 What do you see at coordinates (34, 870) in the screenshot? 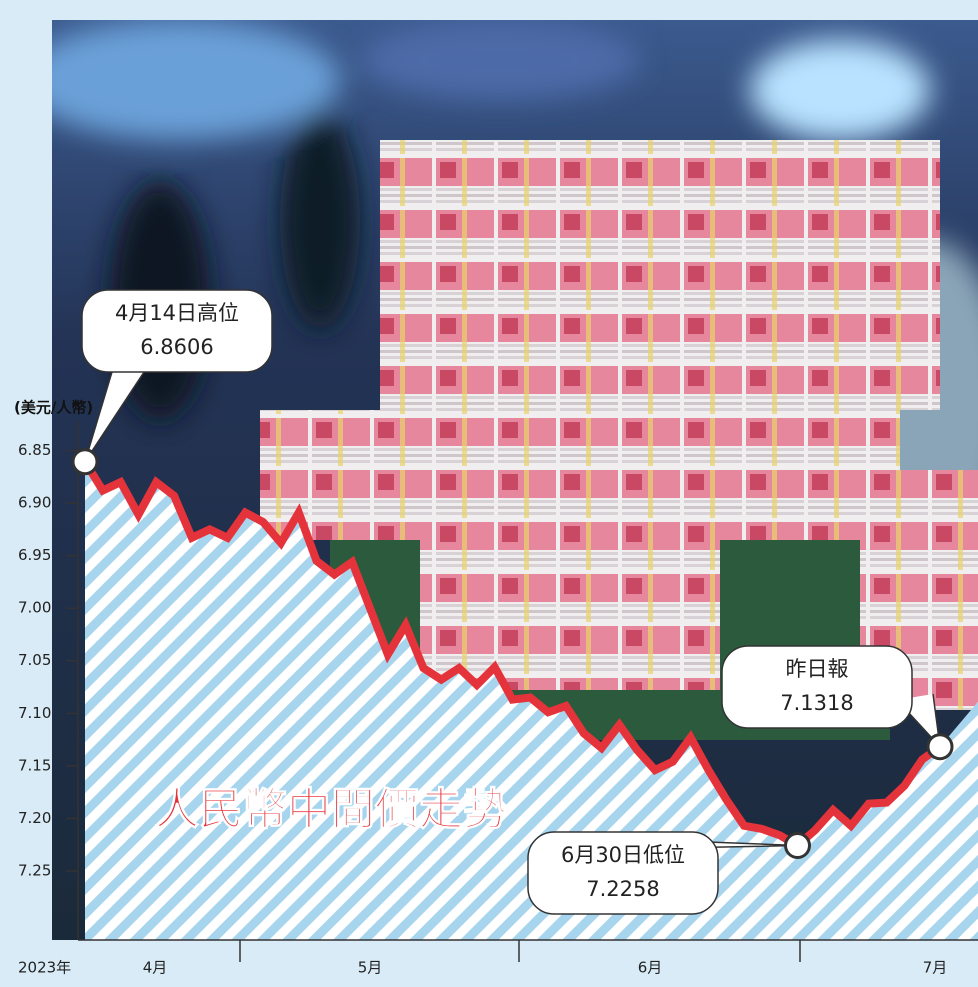
I see `y-tick-label: 7.25` at bounding box center [34, 870].